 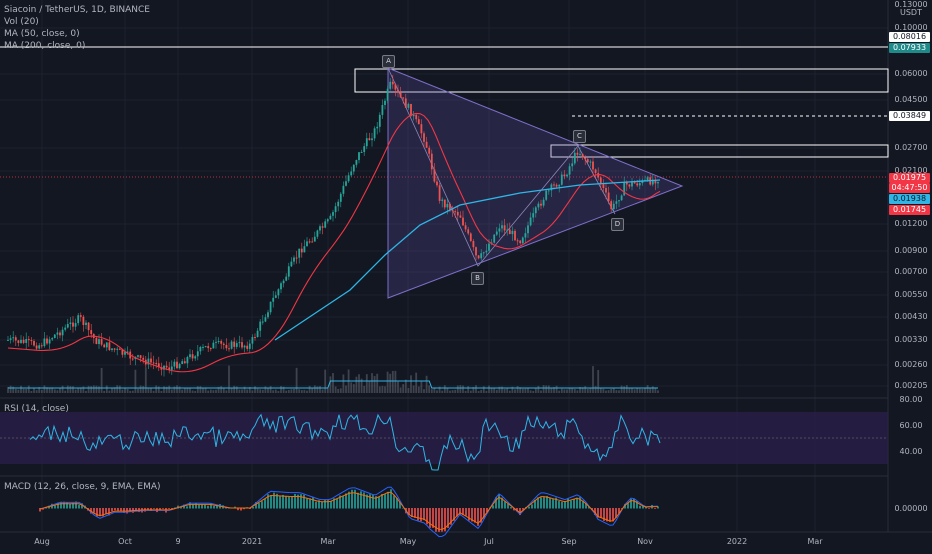 What do you see at coordinates (579, 136) in the screenshot?
I see `pattern-point-c: C` at bounding box center [579, 136].